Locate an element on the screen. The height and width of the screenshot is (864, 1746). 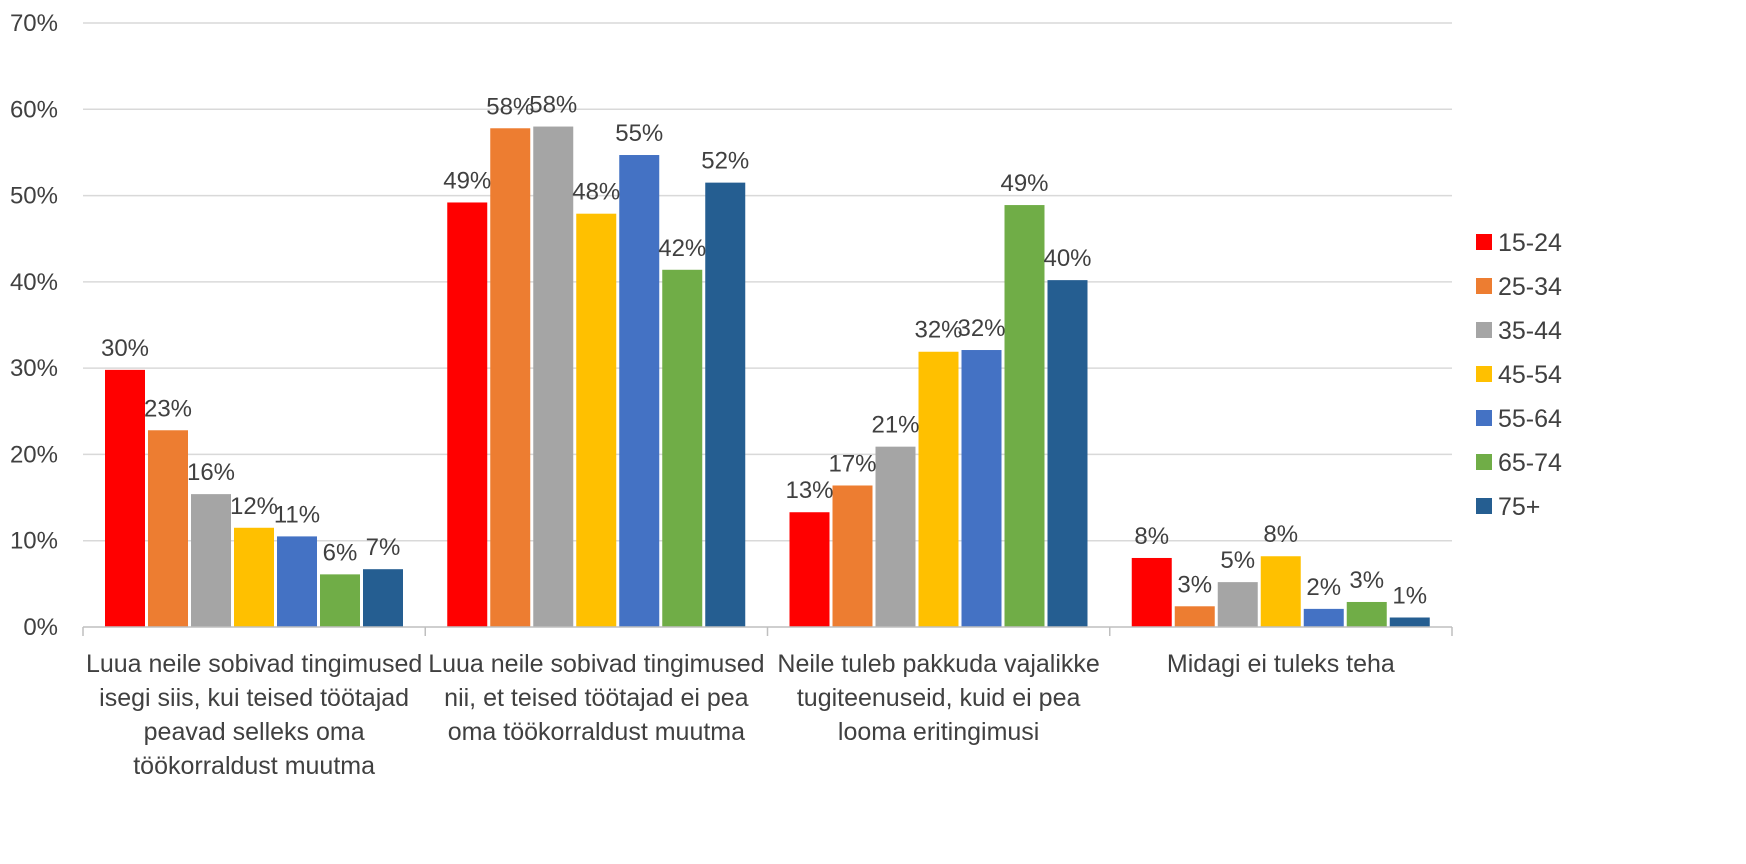
x-category-label-line: Midagi ei tuleks teha is located at coordinates (1281, 664).